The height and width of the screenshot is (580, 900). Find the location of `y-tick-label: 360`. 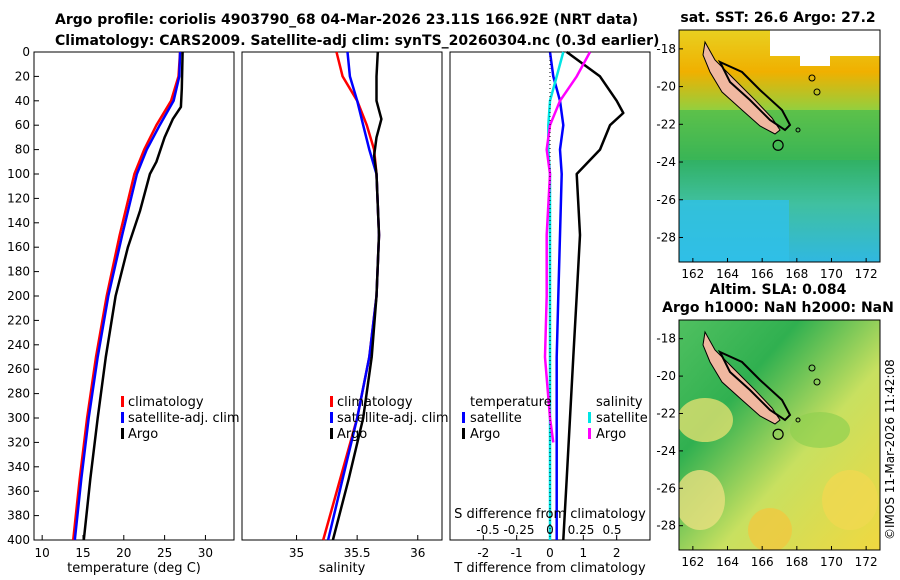

y-tick-label: 360 is located at coordinates (18, 491).